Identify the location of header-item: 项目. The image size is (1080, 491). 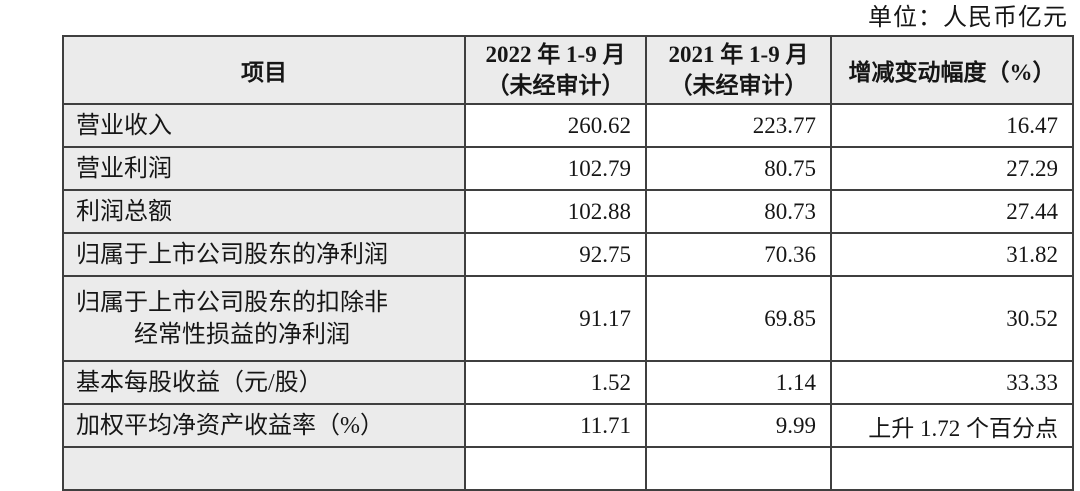
(264, 70).